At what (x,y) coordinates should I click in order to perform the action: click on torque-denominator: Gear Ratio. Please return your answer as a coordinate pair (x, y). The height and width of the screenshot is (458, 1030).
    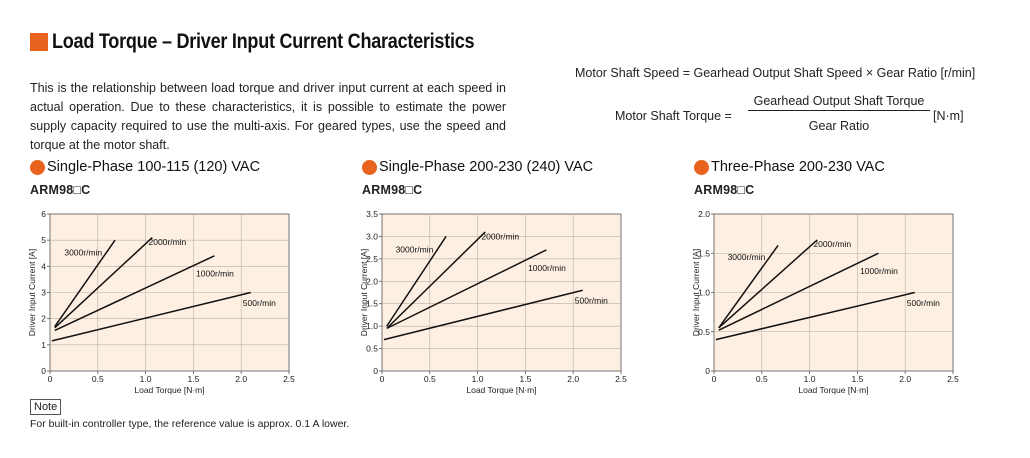
    Looking at the image, I should click on (839, 126).